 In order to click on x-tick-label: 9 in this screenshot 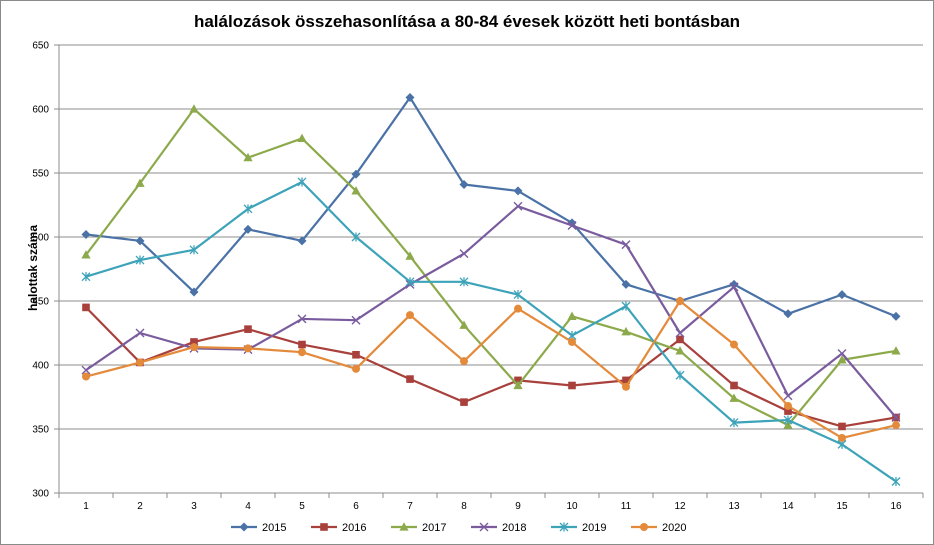, I will do `click(518, 506)`.